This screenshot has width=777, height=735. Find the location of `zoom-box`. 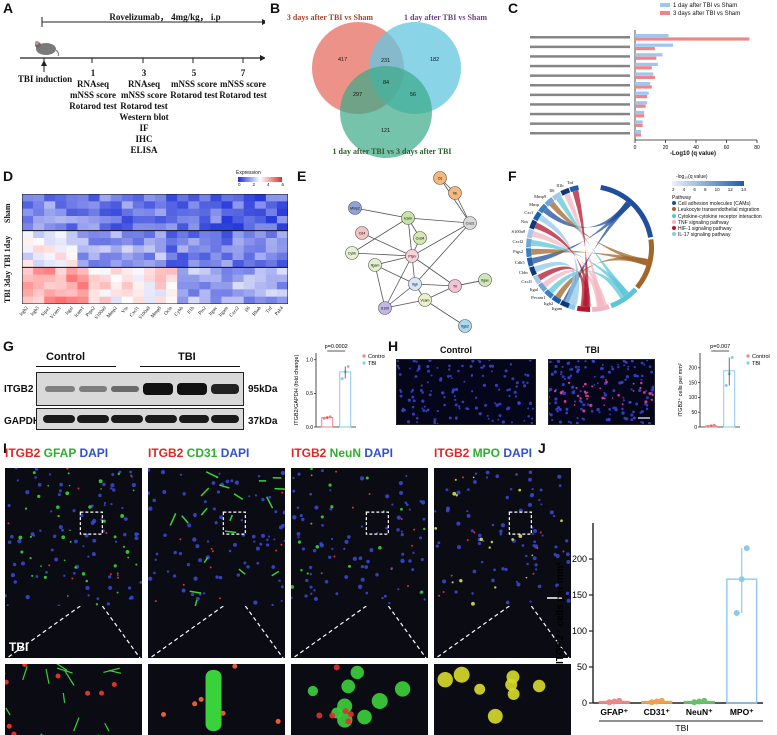

zoom-box is located at coordinates (377, 523).